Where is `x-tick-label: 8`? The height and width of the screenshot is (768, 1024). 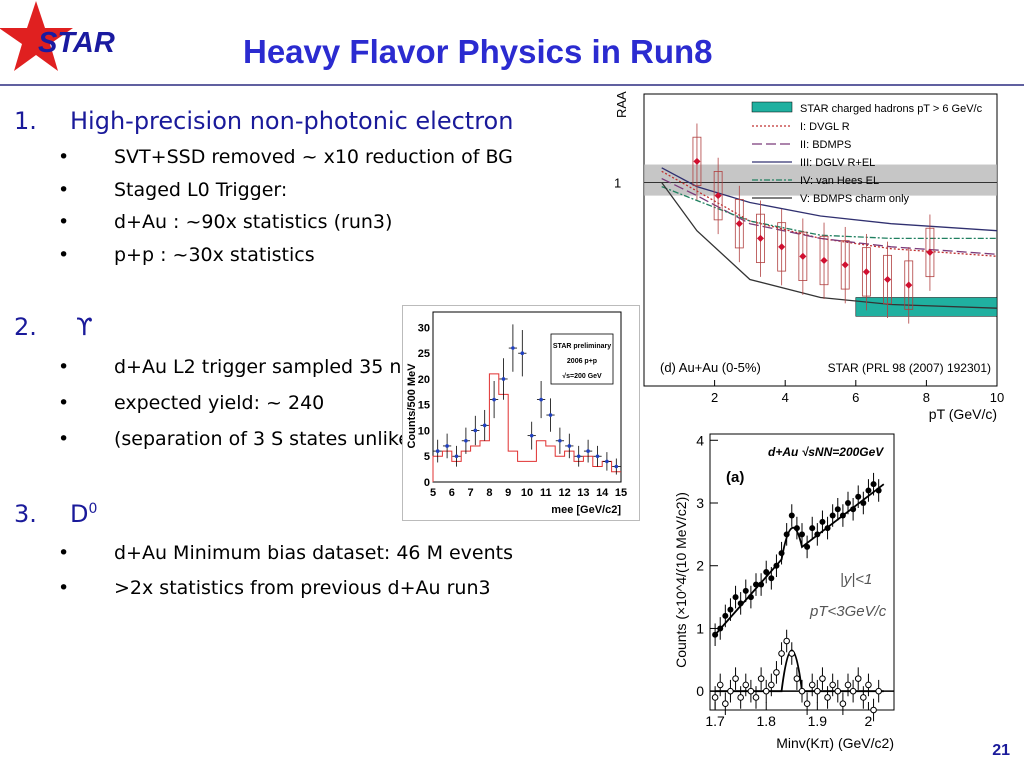
x-tick-label: 8 is located at coordinates (489, 493).